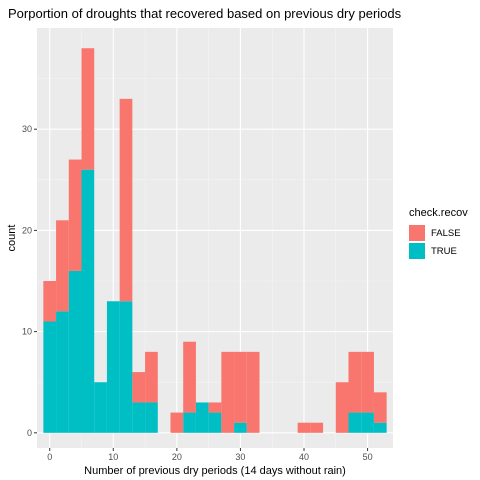  Describe the element at coordinates (113, 457) in the screenshot. I see `x-tick-label: 10` at that location.